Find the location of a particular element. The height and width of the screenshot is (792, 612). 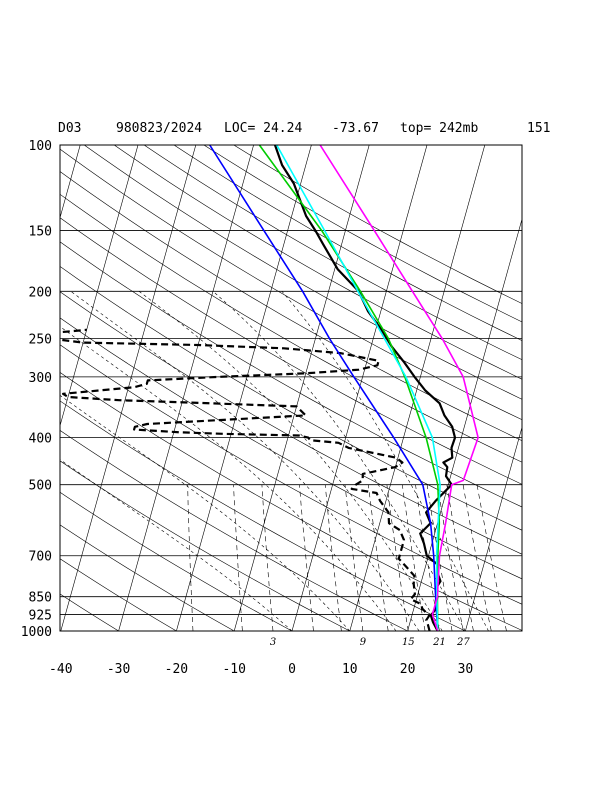

temperature-tick-label: 10 is located at coordinates (350, 669).